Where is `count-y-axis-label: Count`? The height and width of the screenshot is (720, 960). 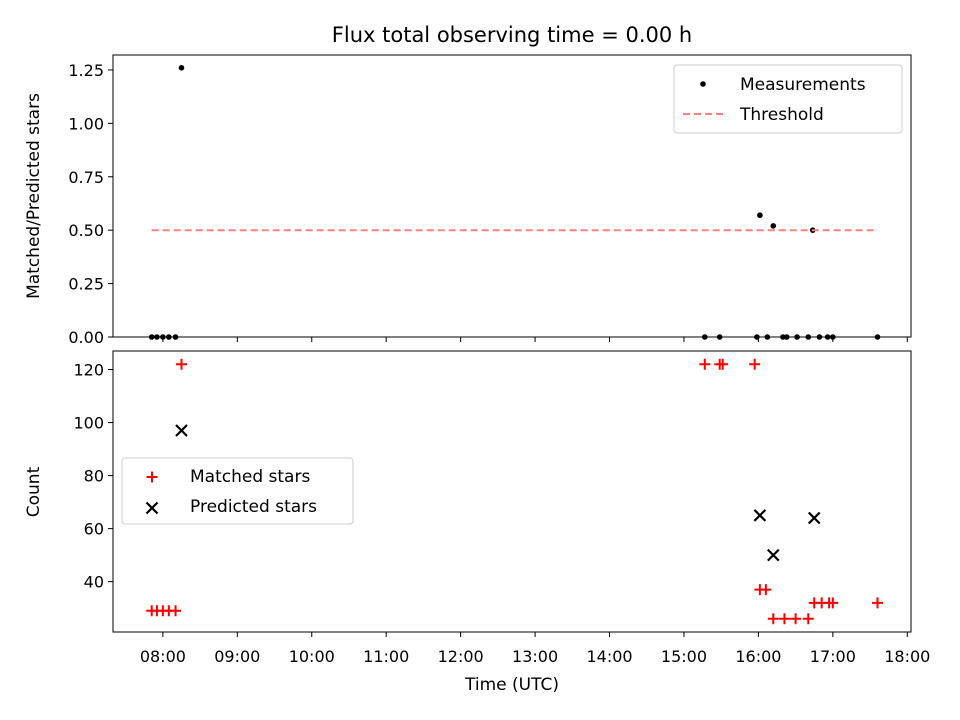
count-y-axis-label: Count is located at coordinates (34, 491).